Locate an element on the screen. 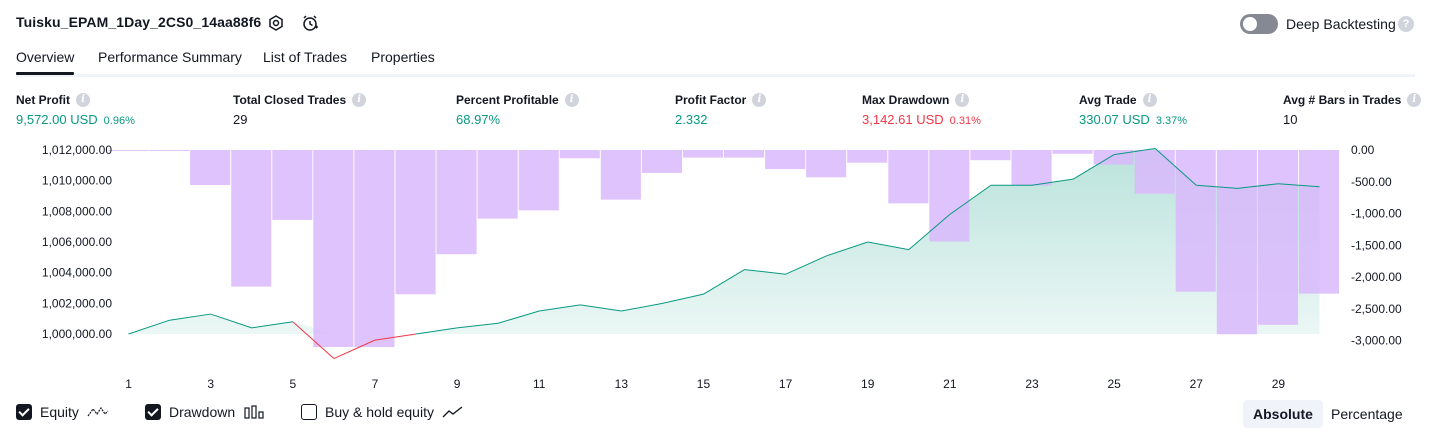 This screenshot has width=1431, height=438. x-axis-tick-label: 3 is located at coordinates (210, 384).